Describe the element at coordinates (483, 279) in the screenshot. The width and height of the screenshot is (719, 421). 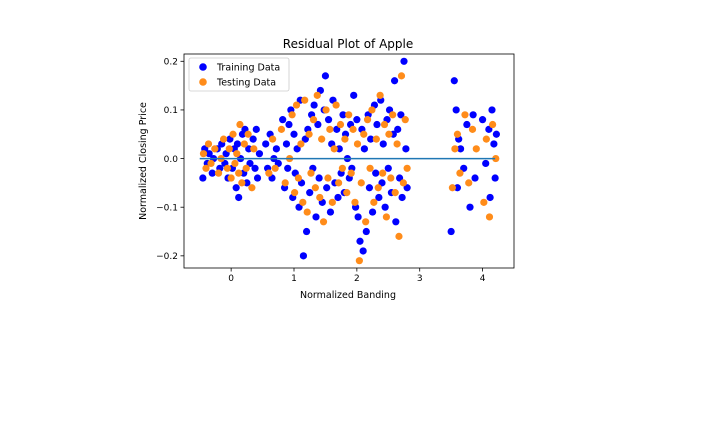
I see `x-tick-label: 4` at that location.